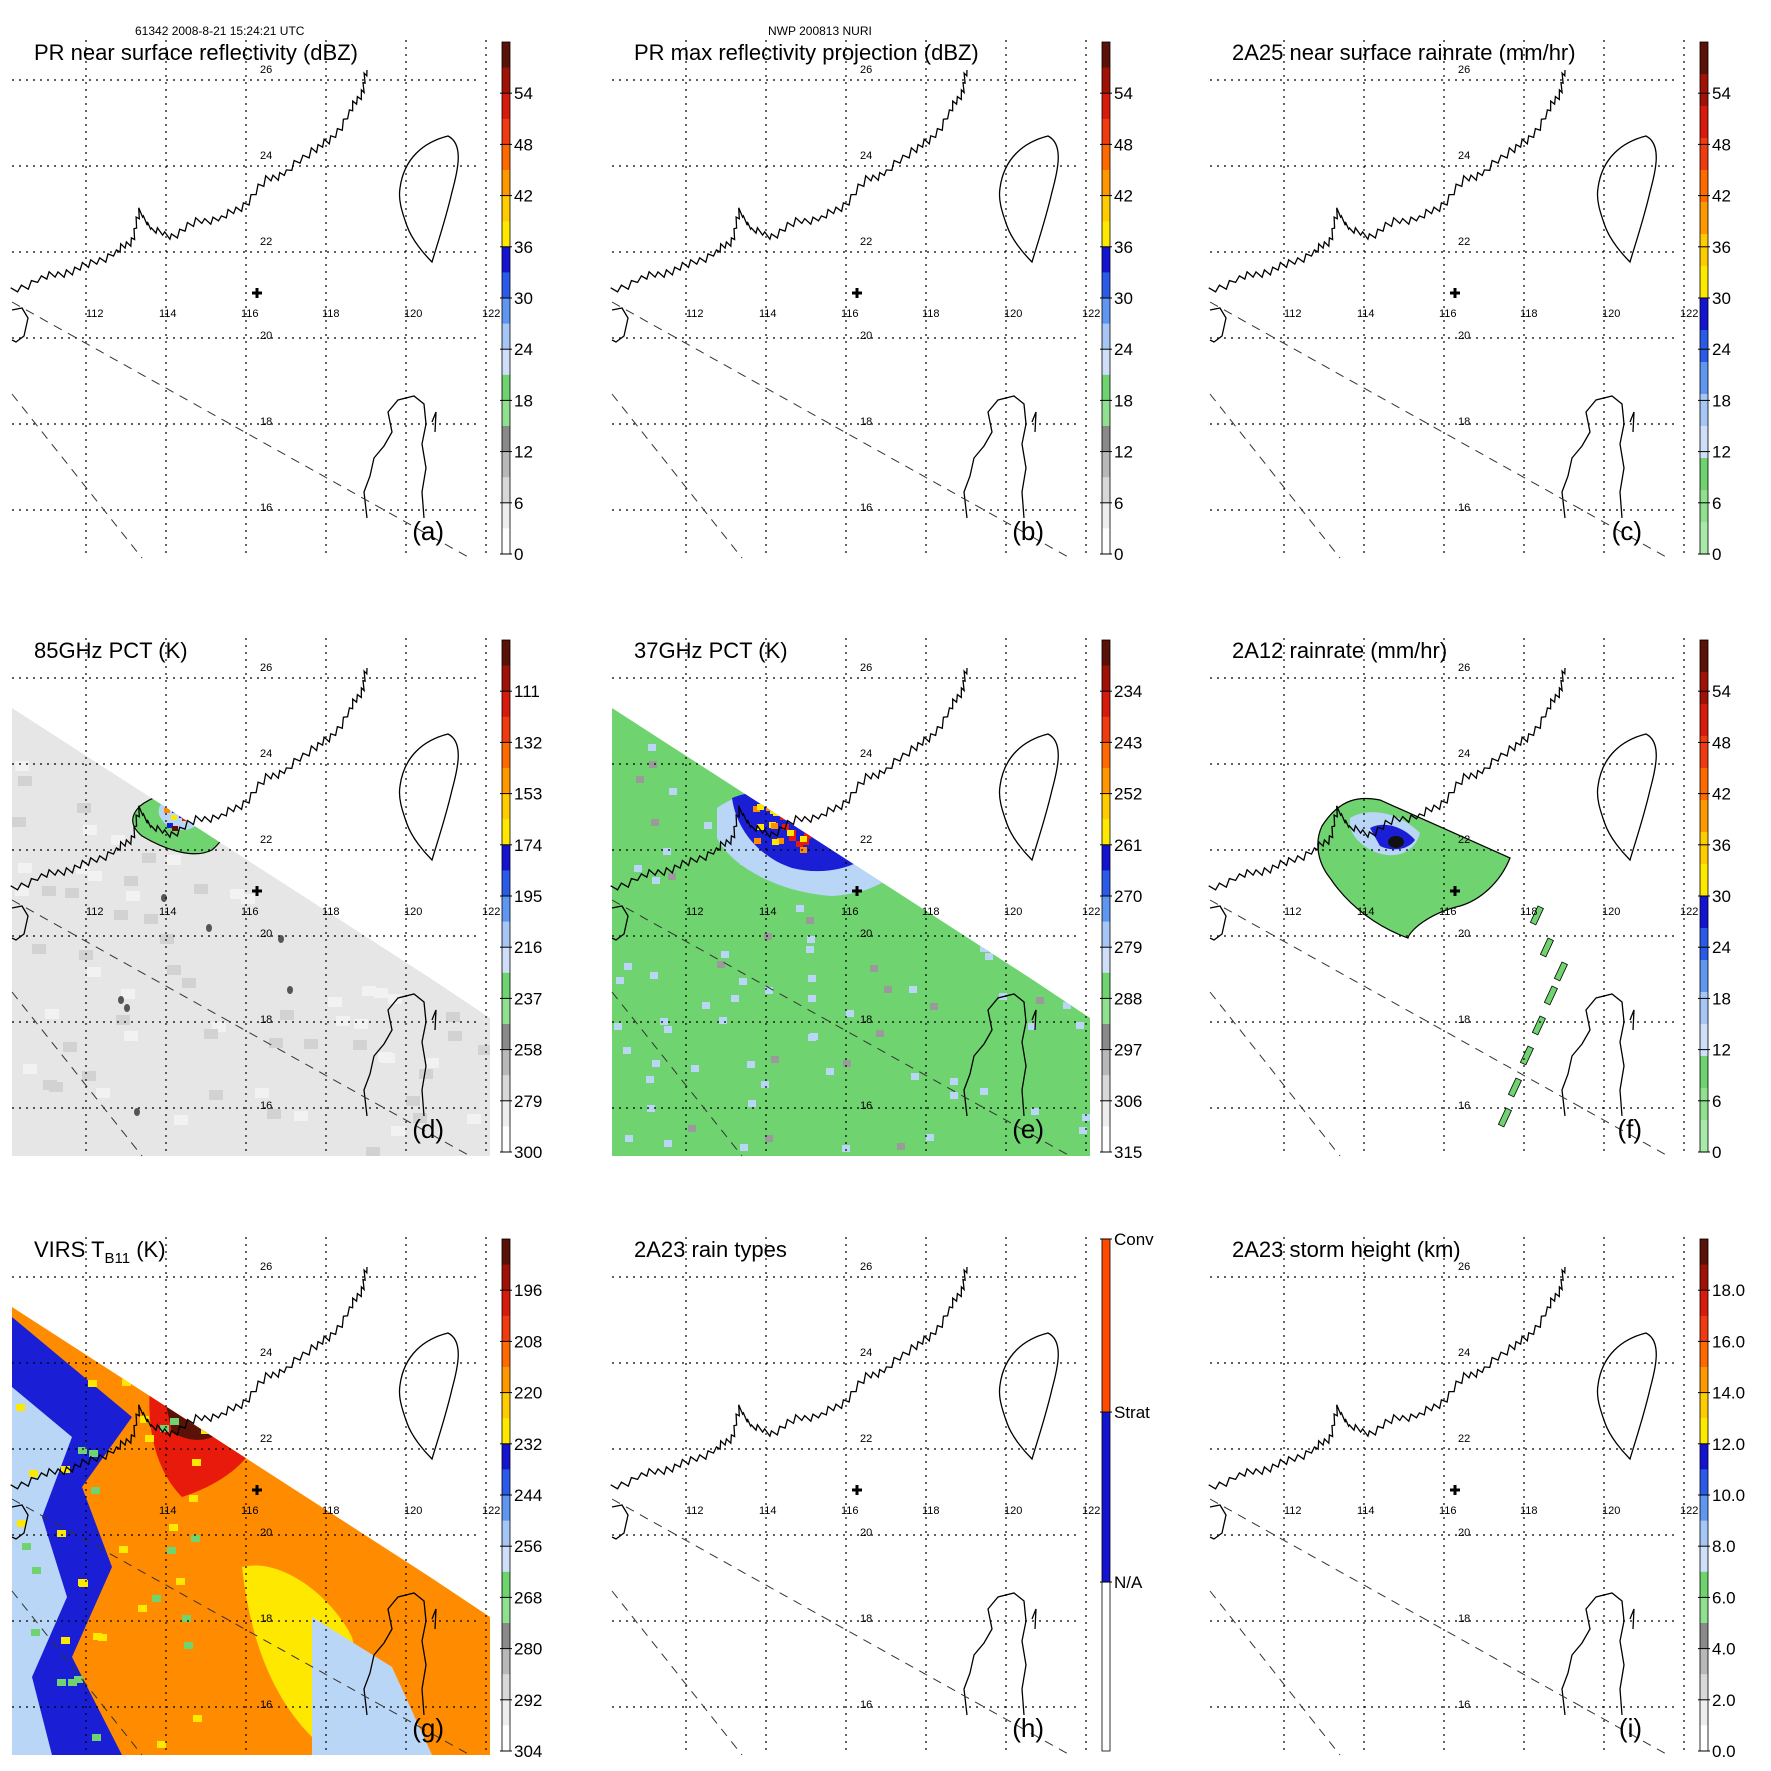 Image resolution: width=1771 pixels, height=1771 pixels. Describe the element at coordinates (1630, 1728) in the screenshot. I see `panel-label: (i)` at that location.